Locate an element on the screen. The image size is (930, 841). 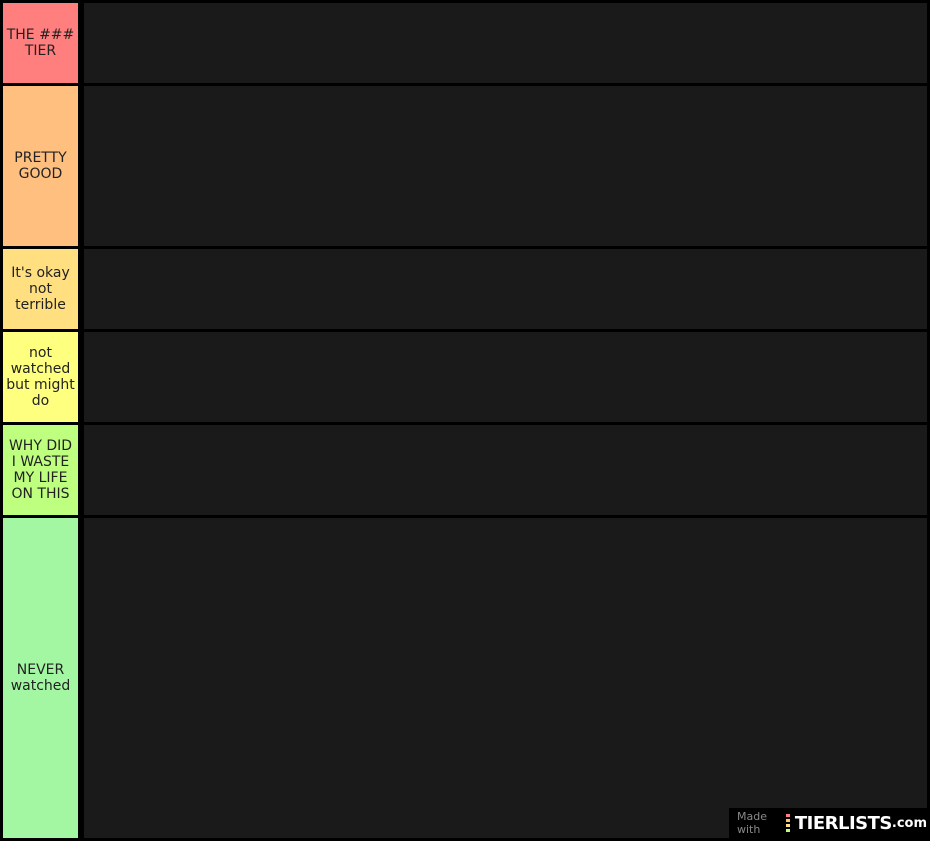
watermark-made-with: Made with is located at coordinates (752, 823).